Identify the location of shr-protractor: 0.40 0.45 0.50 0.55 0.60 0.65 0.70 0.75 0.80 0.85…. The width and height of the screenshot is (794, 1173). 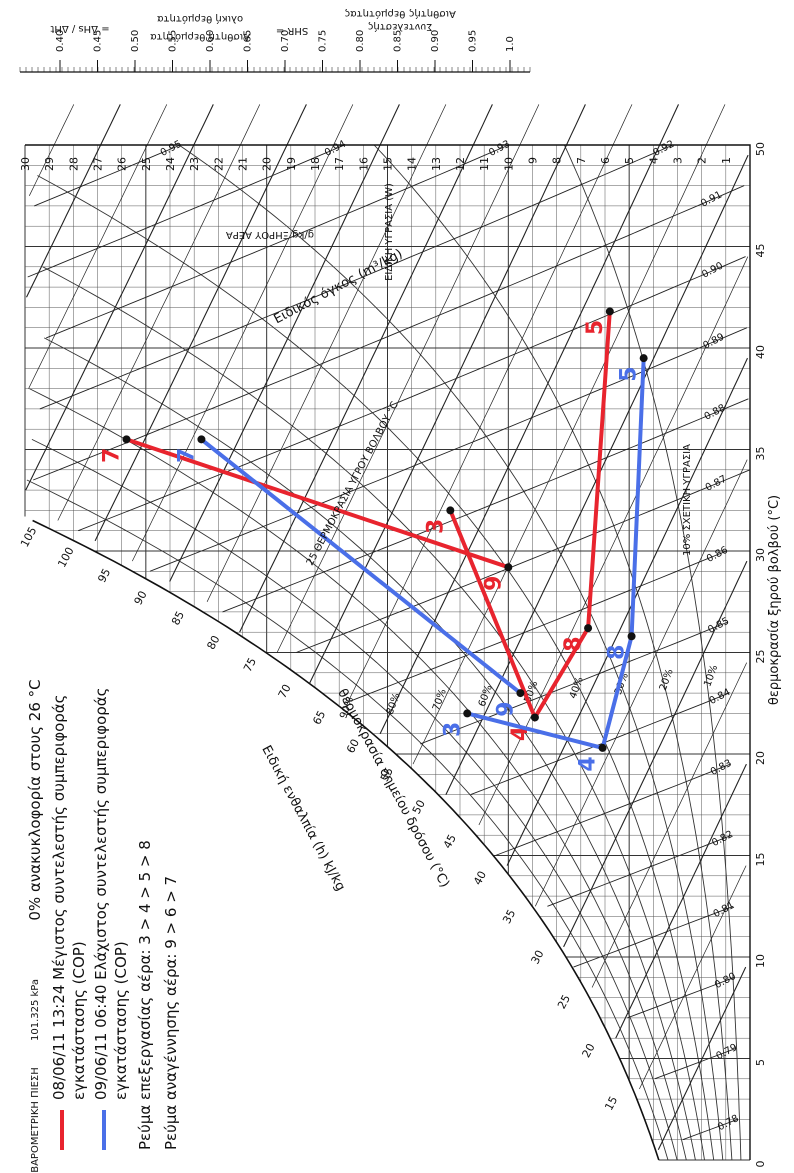
(275, 51).